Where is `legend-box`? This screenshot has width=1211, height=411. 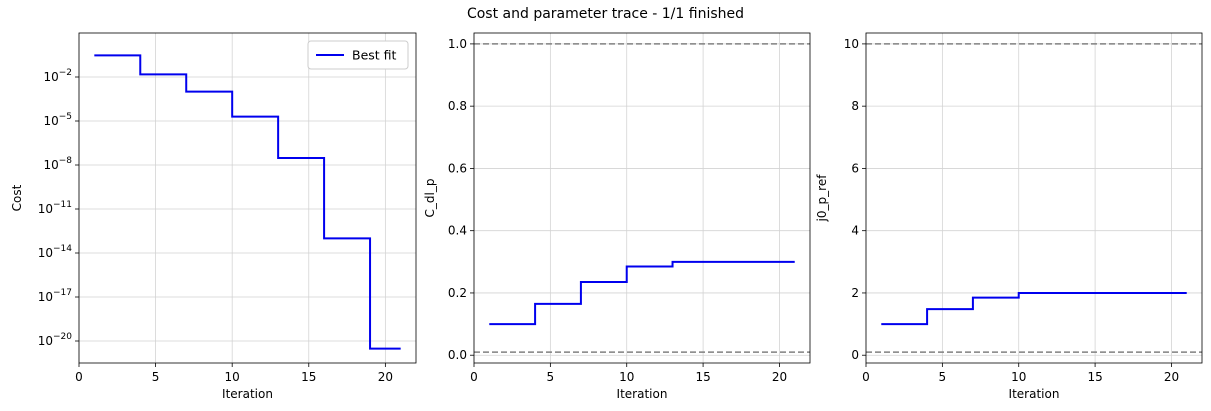
legend-box is located at coordinates (358, 55).